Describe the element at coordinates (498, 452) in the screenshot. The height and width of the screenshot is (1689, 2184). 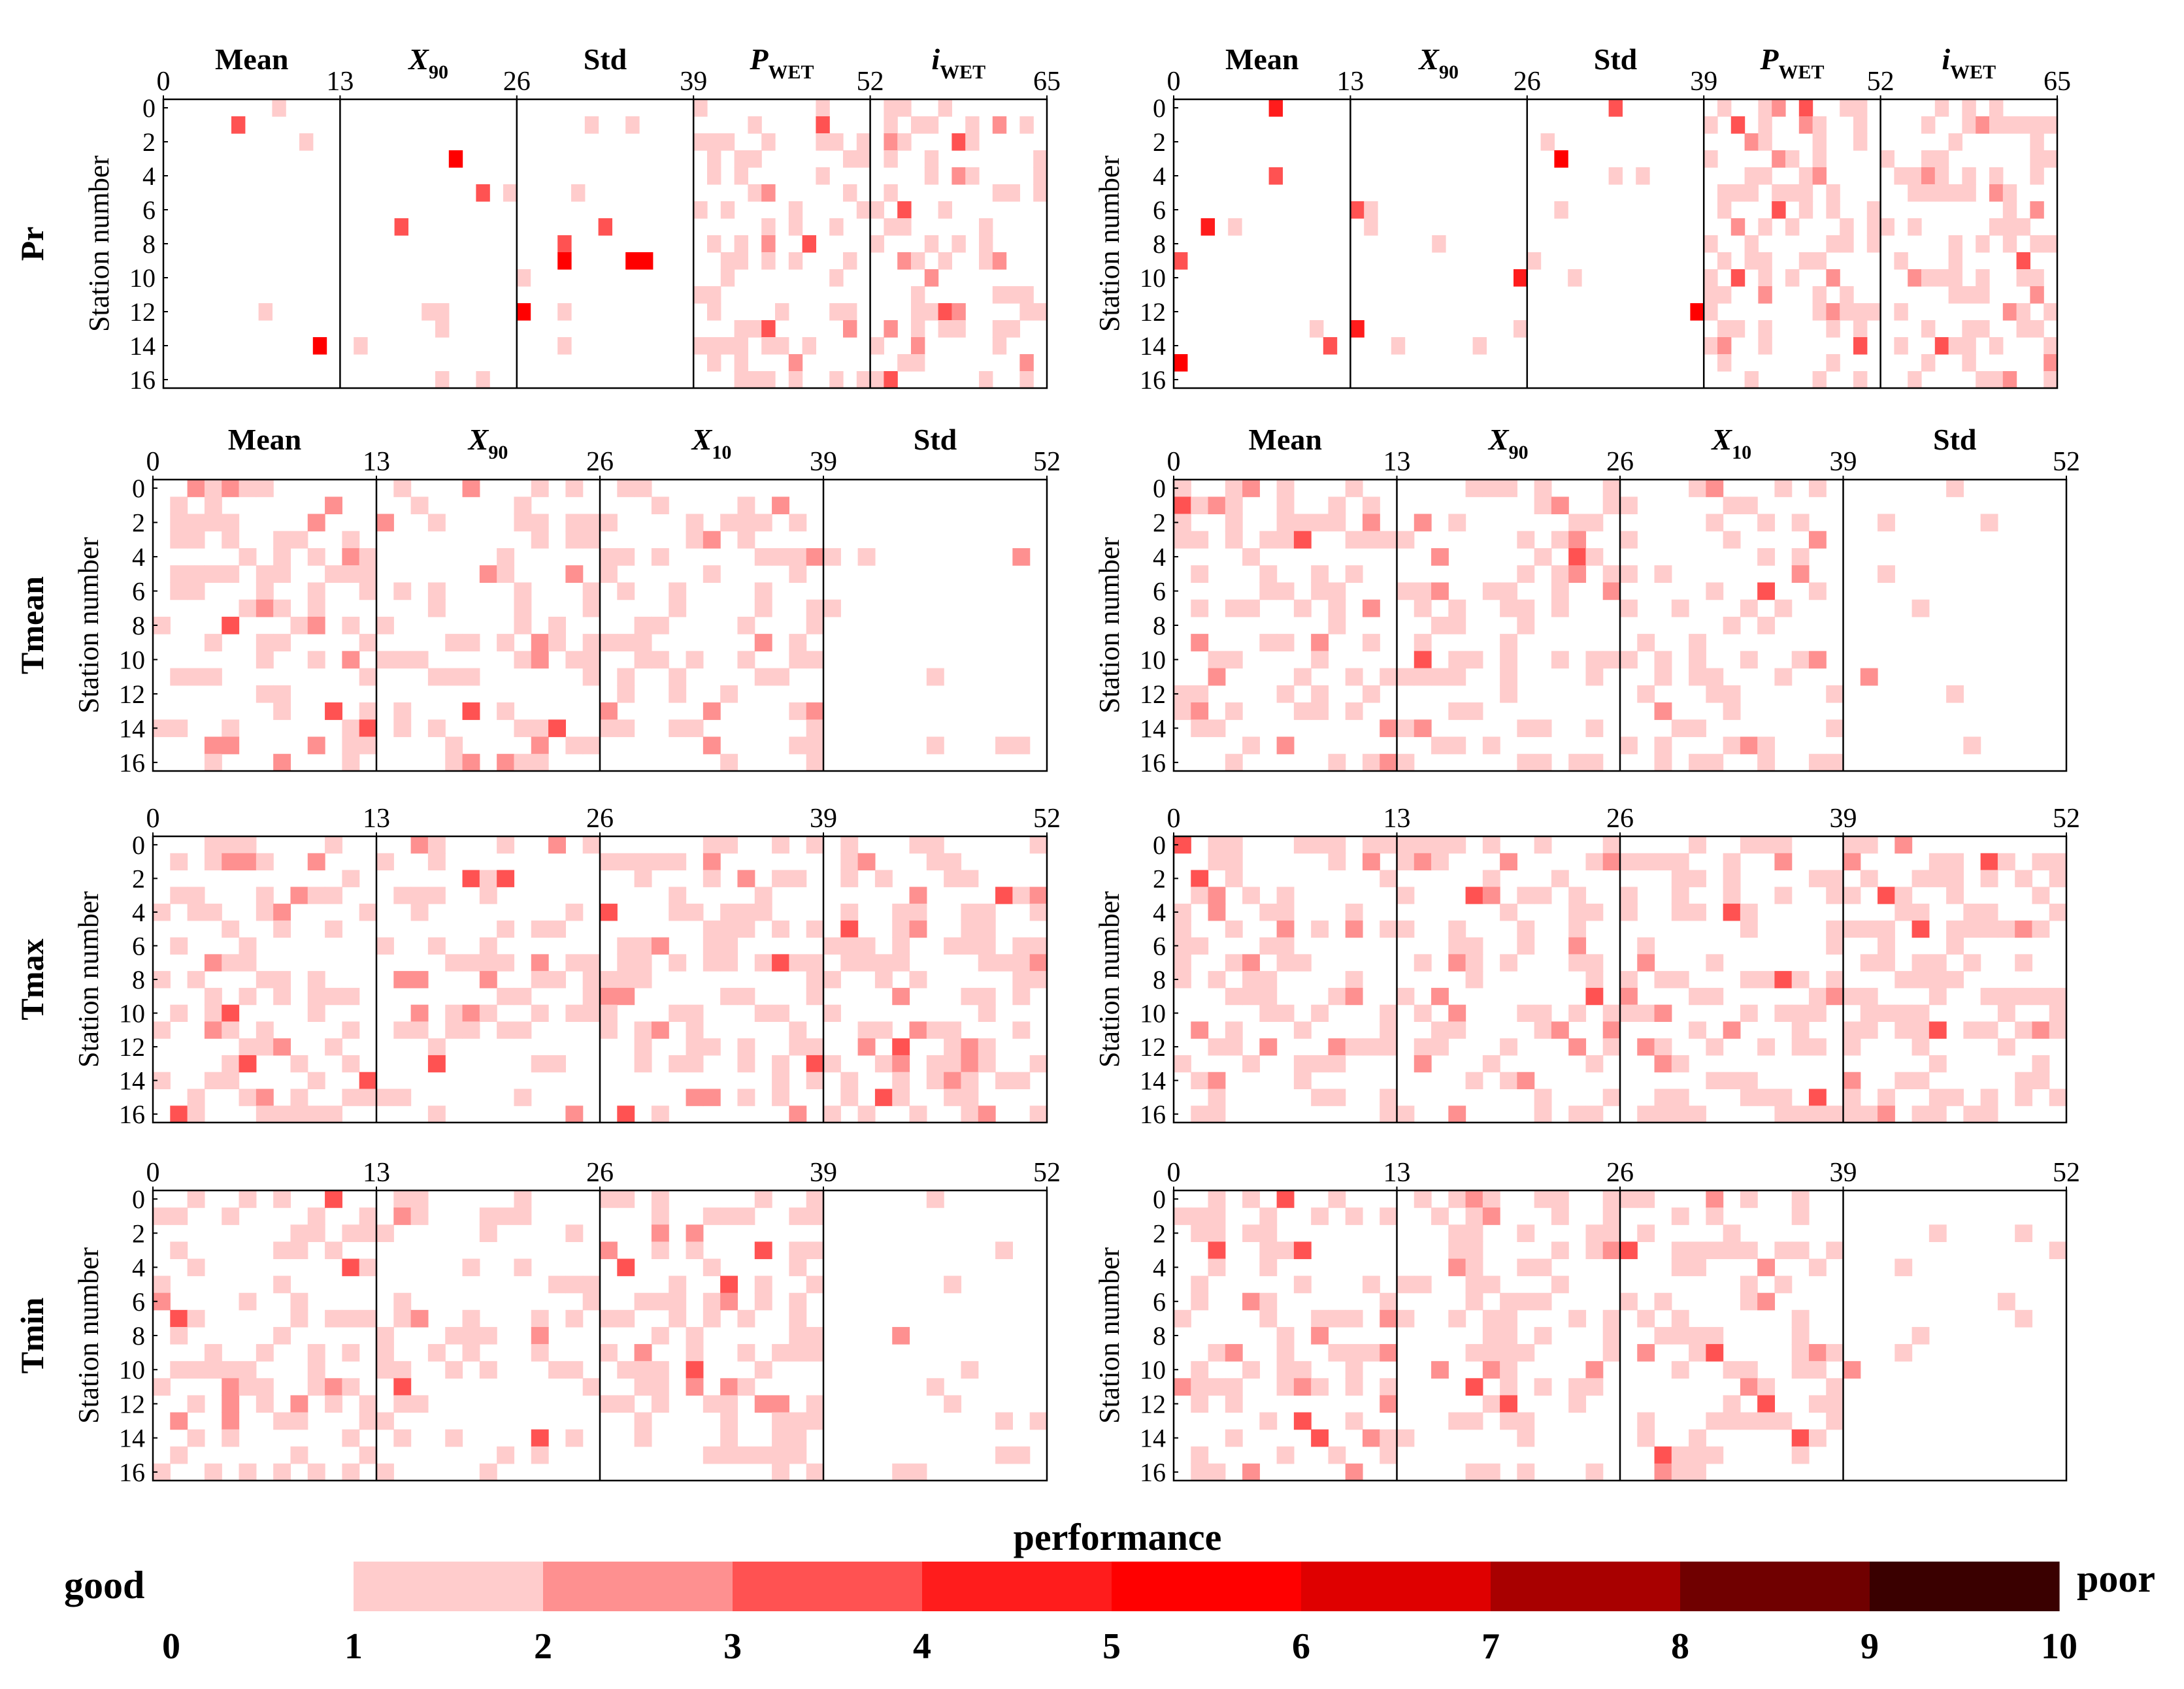
I see `section-subscript: 90` at that location.